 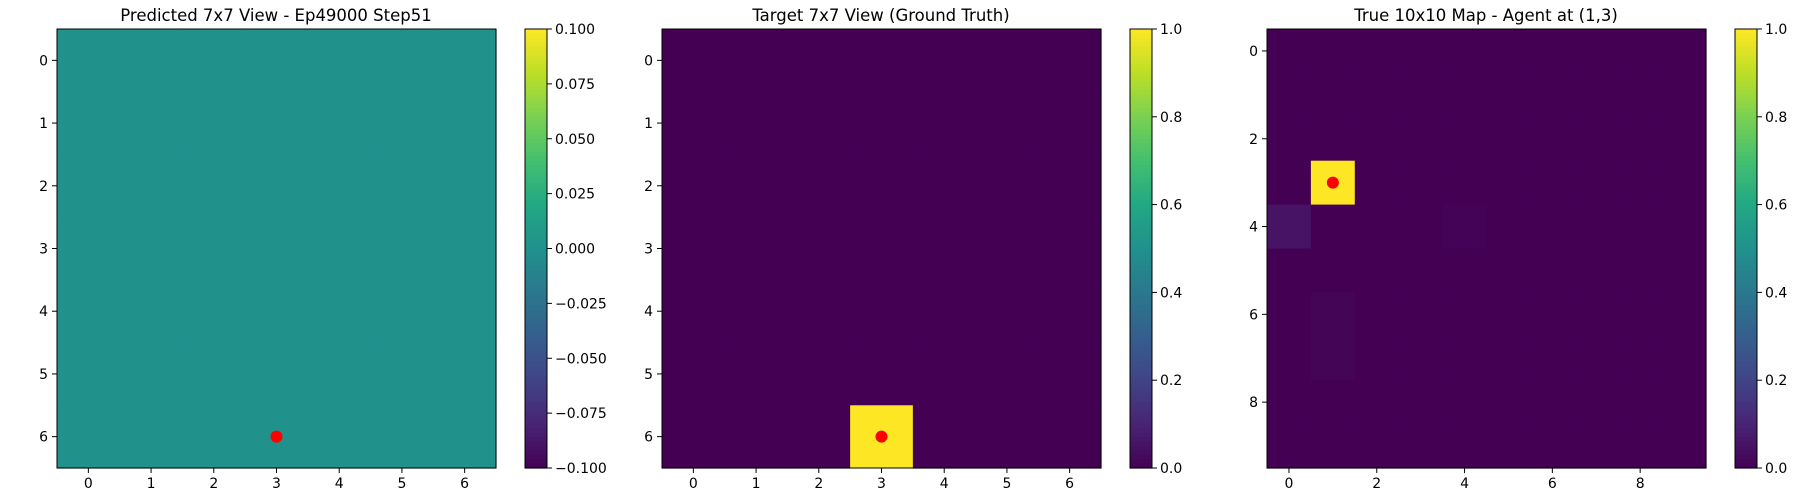 I want to click on x-tick-label: 2, so click(x=818, y=484).